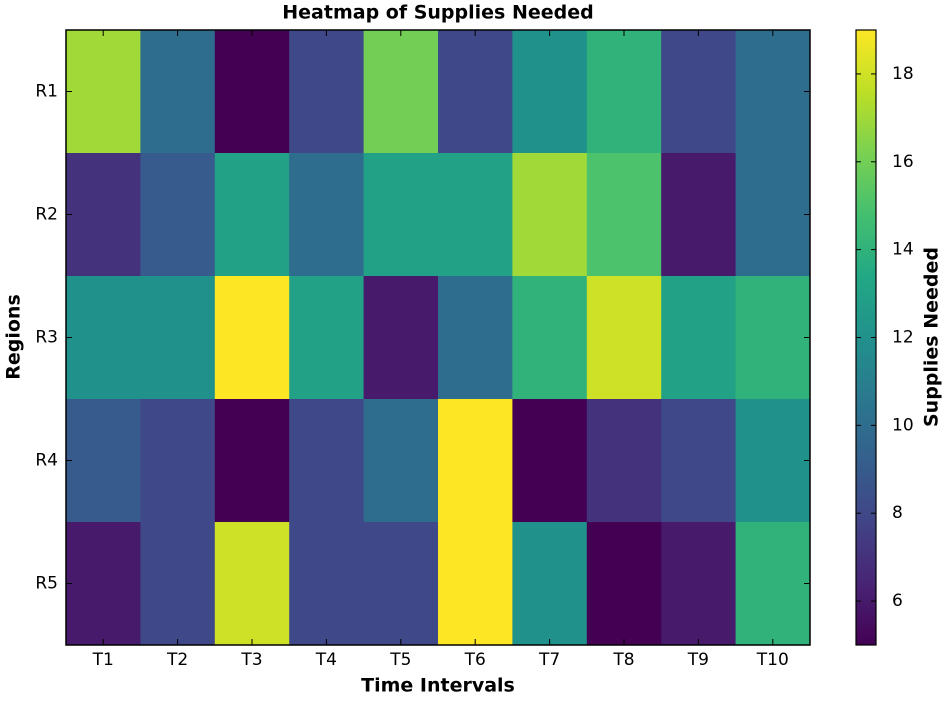 This screenshot has width=950, height=704. Describe the element at coordinates (903, 74) in the screenshot. I see `colorbar-tick-label: 18` at that location.